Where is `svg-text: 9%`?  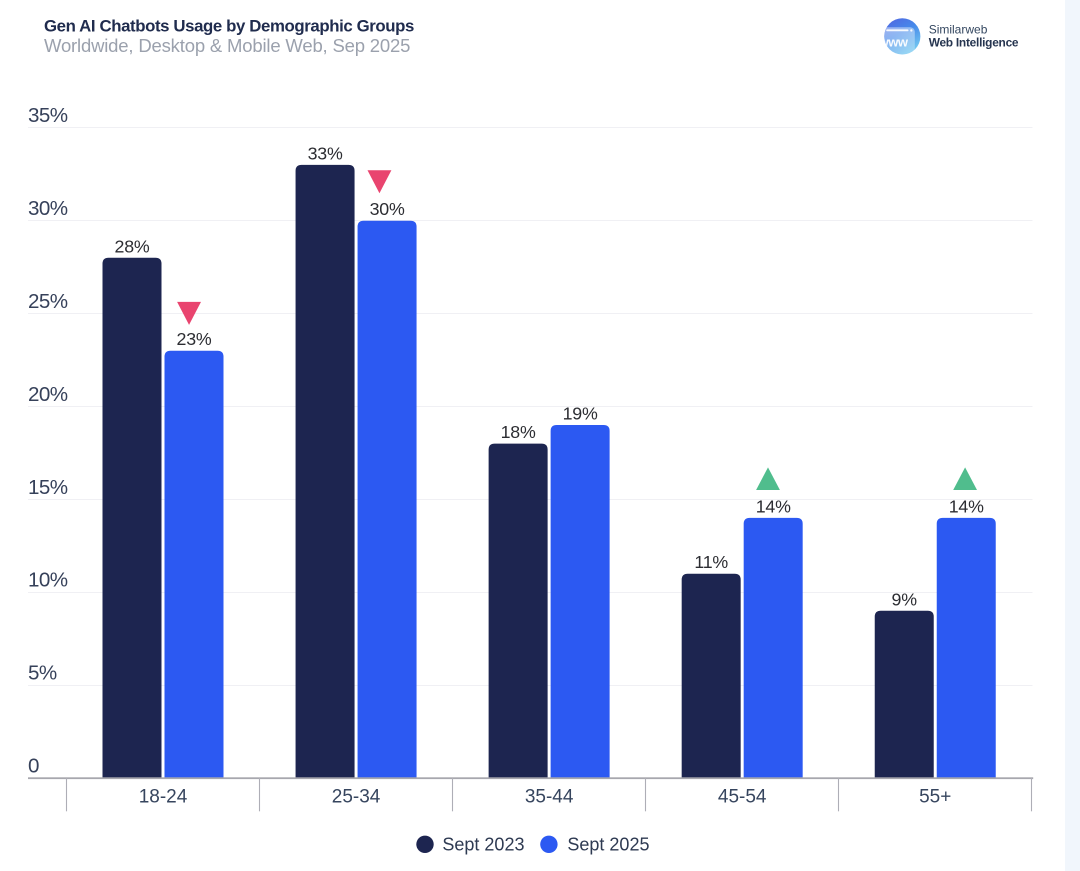
svg-text: 9% is located at coordinates (905, 599).